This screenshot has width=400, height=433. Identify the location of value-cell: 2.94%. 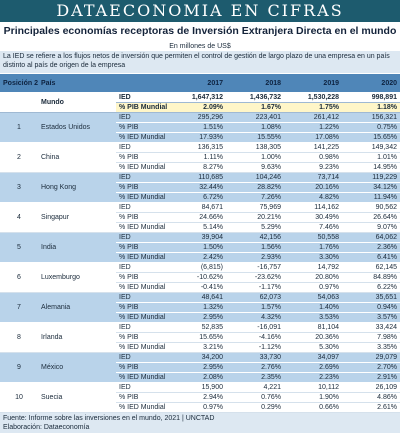
(197, 397).